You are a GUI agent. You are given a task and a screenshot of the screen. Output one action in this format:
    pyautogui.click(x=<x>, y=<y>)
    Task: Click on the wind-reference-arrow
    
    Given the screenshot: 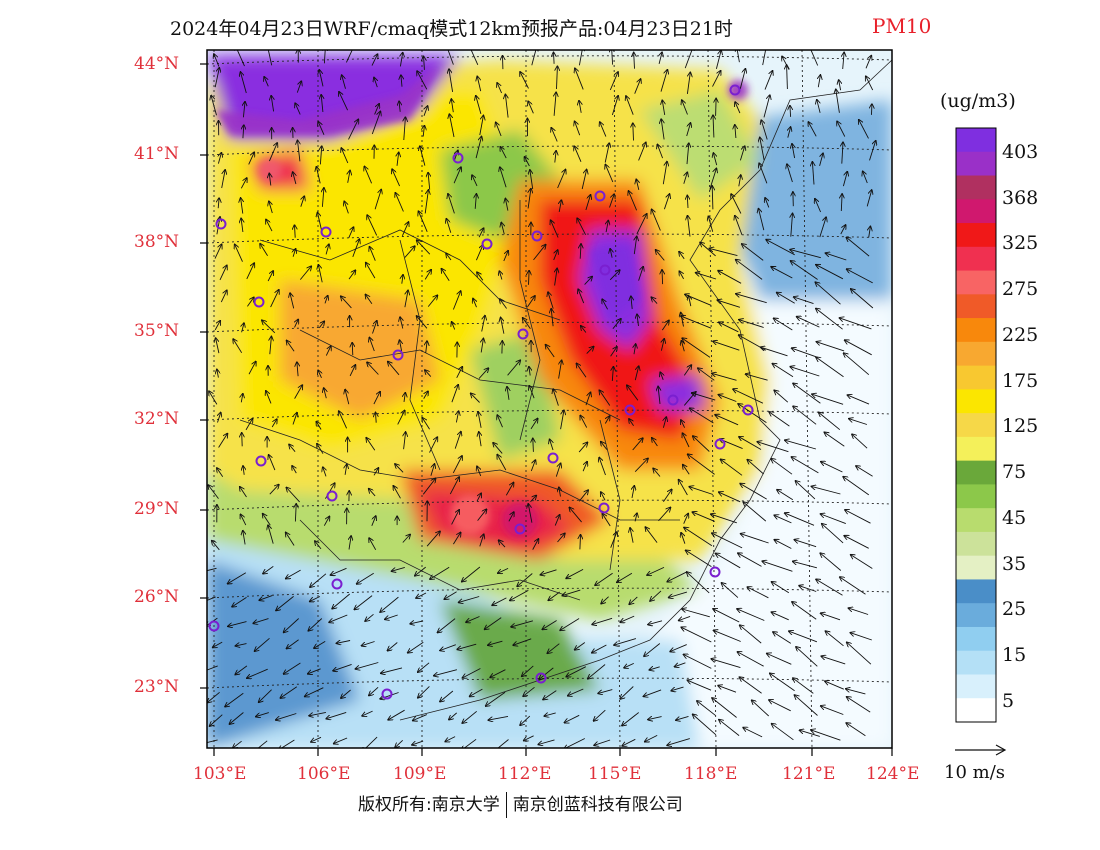 What is the action you would take?
    pyautogui.click(x=981, y=750)
    